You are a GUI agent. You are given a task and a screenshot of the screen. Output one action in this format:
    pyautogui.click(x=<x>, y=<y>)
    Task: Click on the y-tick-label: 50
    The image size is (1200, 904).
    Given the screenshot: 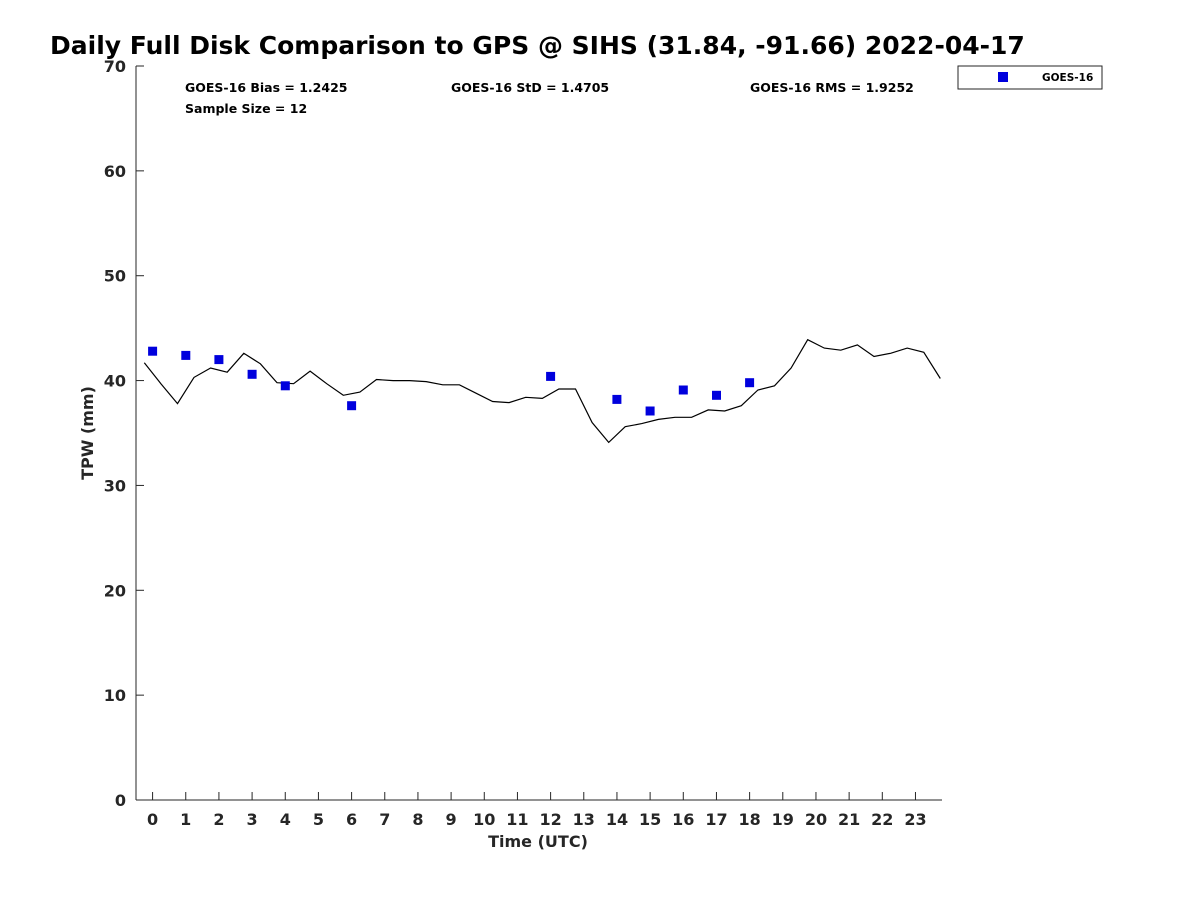 What is the action you would take?
    pyautogui.click(x=115, y=276)
    